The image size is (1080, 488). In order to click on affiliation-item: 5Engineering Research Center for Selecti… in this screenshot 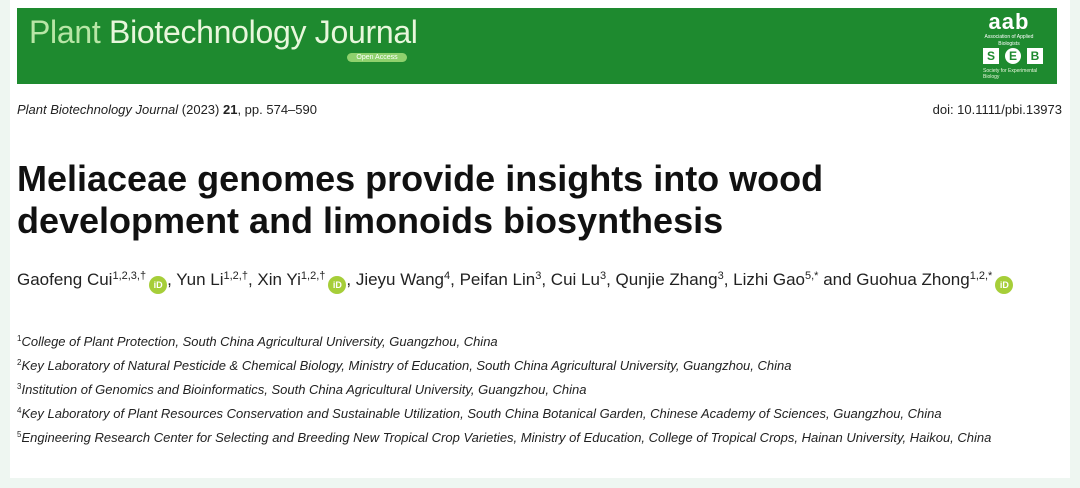, I will do `click(541, 438)`.